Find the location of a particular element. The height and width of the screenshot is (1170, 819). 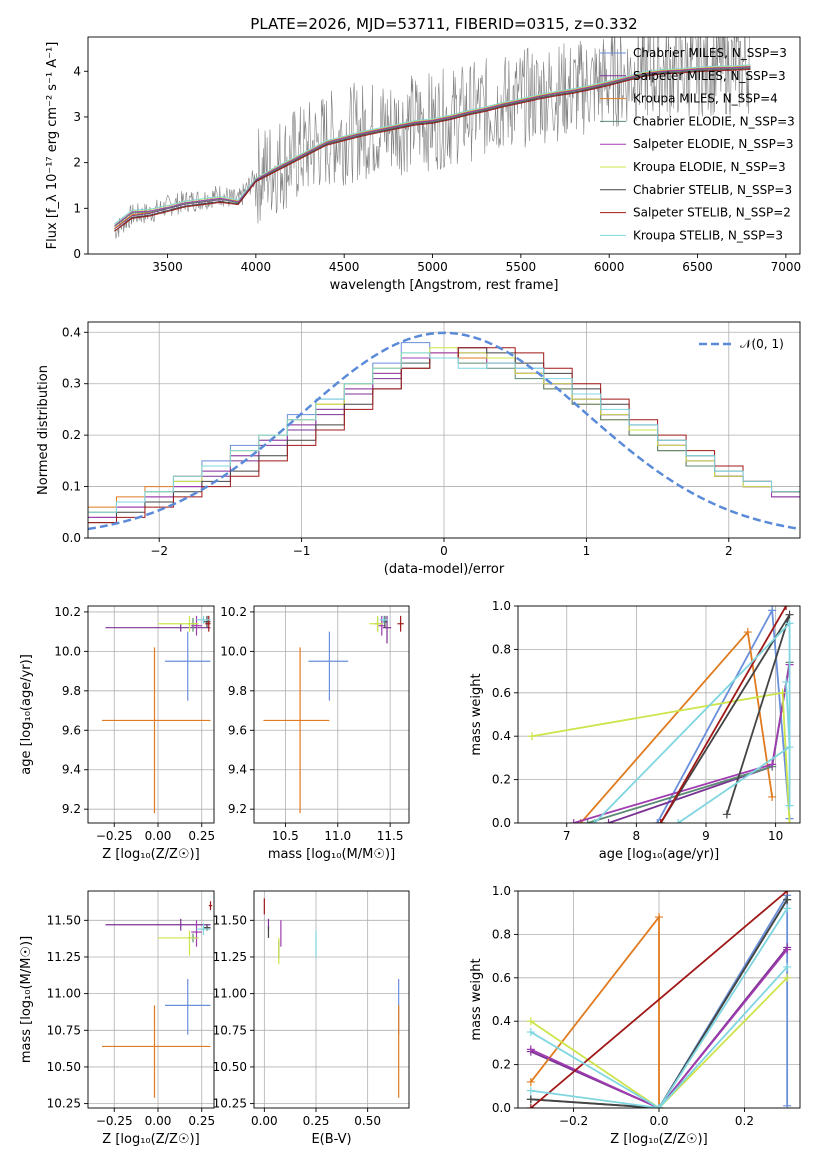

legend-label: Kroupa ELODIE, N_SSP=3 is located at coordinates (709, 167).